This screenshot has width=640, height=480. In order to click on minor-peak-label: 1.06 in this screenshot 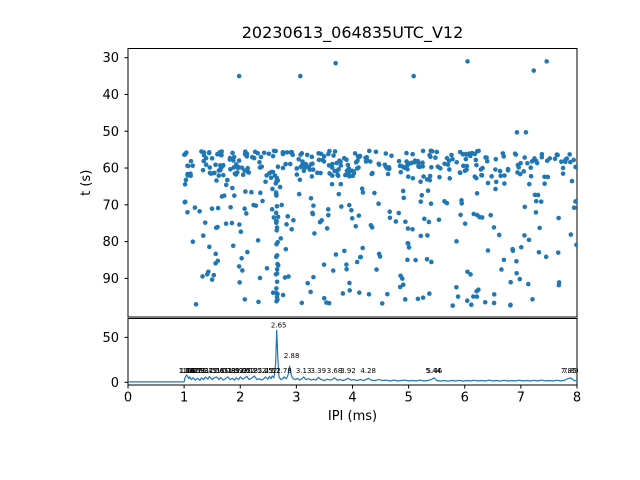, I will do `click(188, 371)`.